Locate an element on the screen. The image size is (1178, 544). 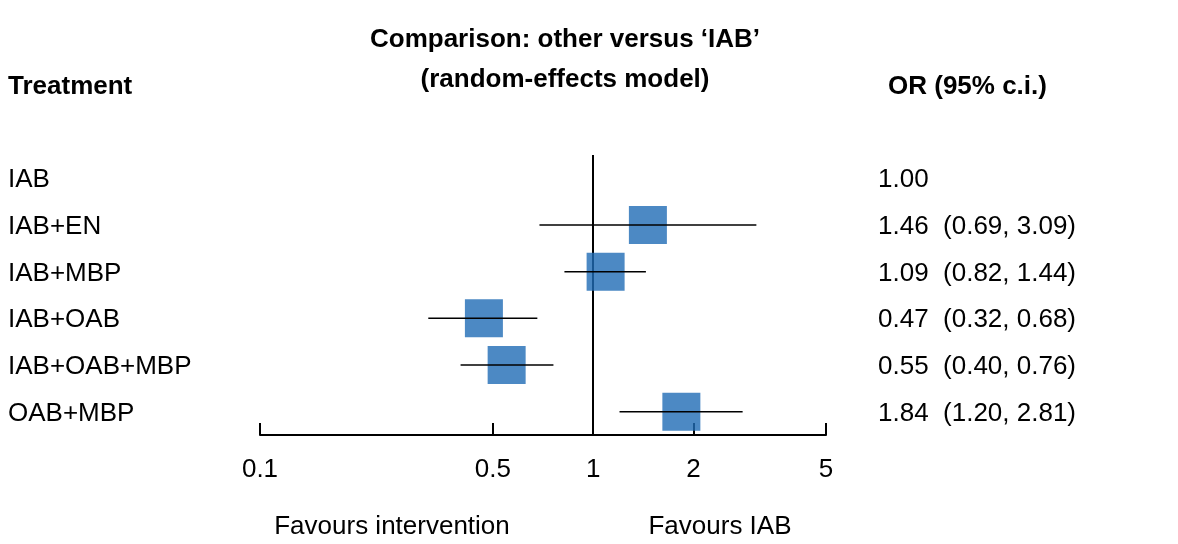
x-tick-label: 2 is located at coordinates (693, 468).